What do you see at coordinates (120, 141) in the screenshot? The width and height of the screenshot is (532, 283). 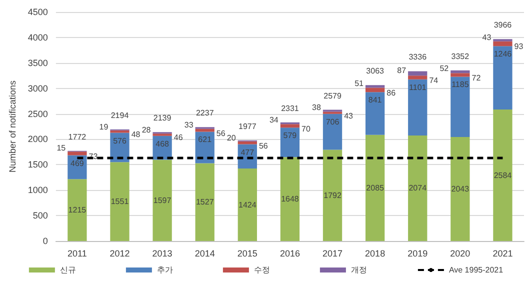 I see `data-label: 576` at bounding box center [120, 141].